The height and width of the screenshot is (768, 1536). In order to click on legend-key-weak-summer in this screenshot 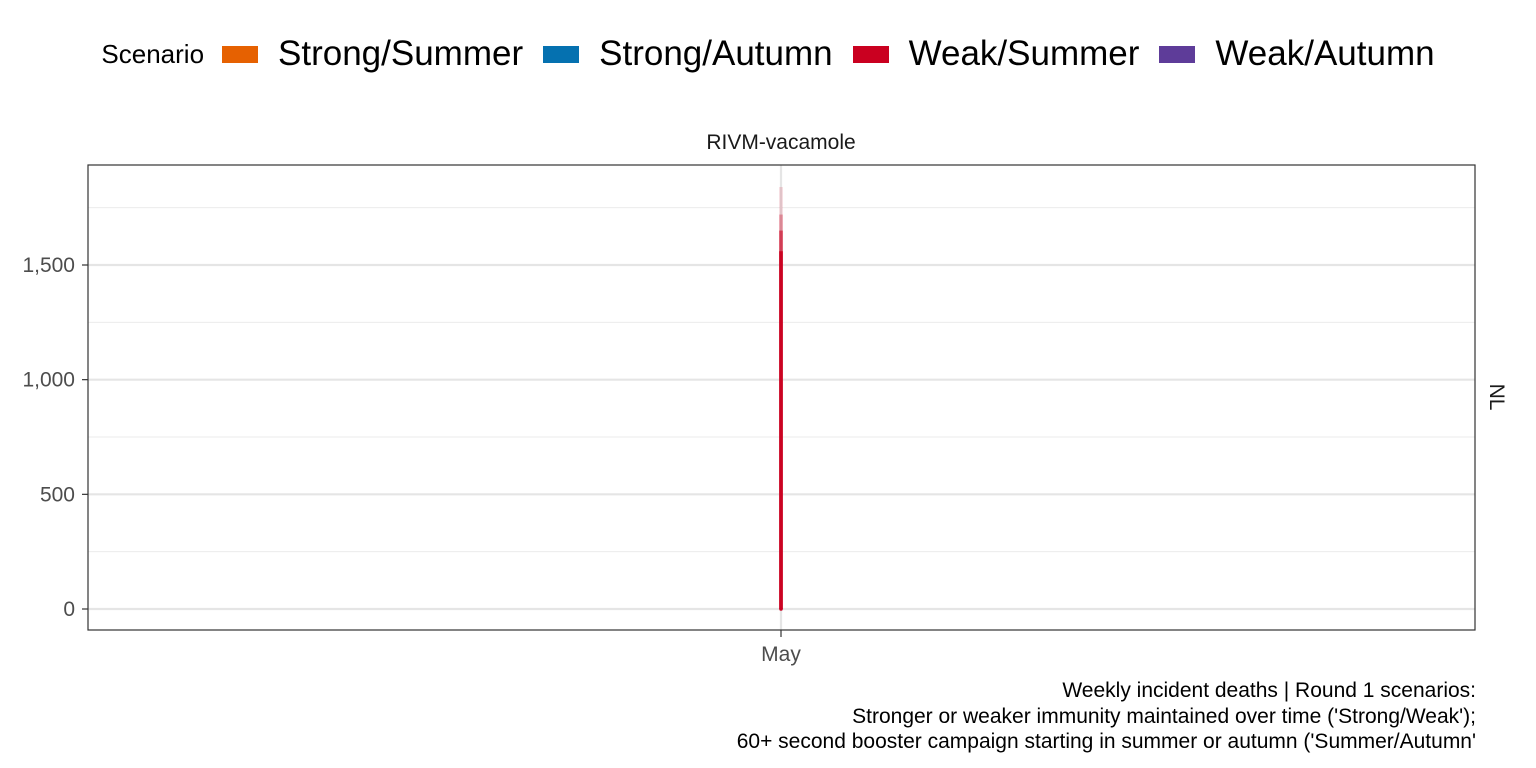, I will do `click(870, 54)`.